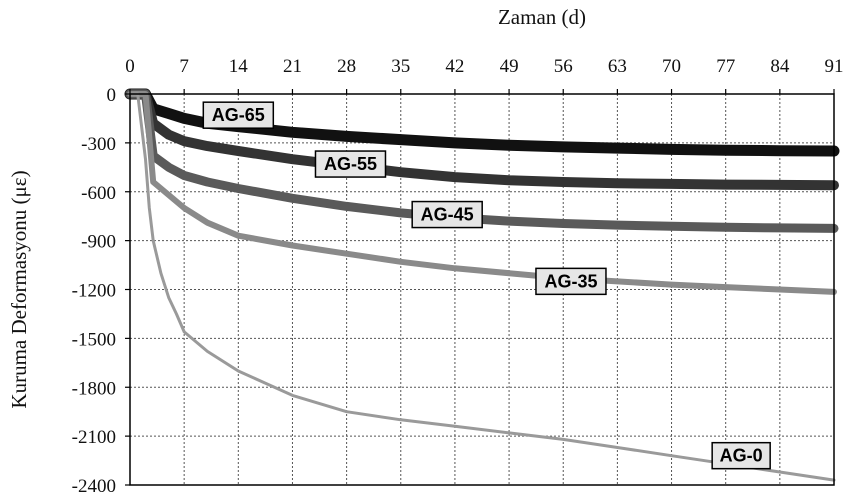  I want to click on series-label-ag-65: AG-65, so click(238, 115).